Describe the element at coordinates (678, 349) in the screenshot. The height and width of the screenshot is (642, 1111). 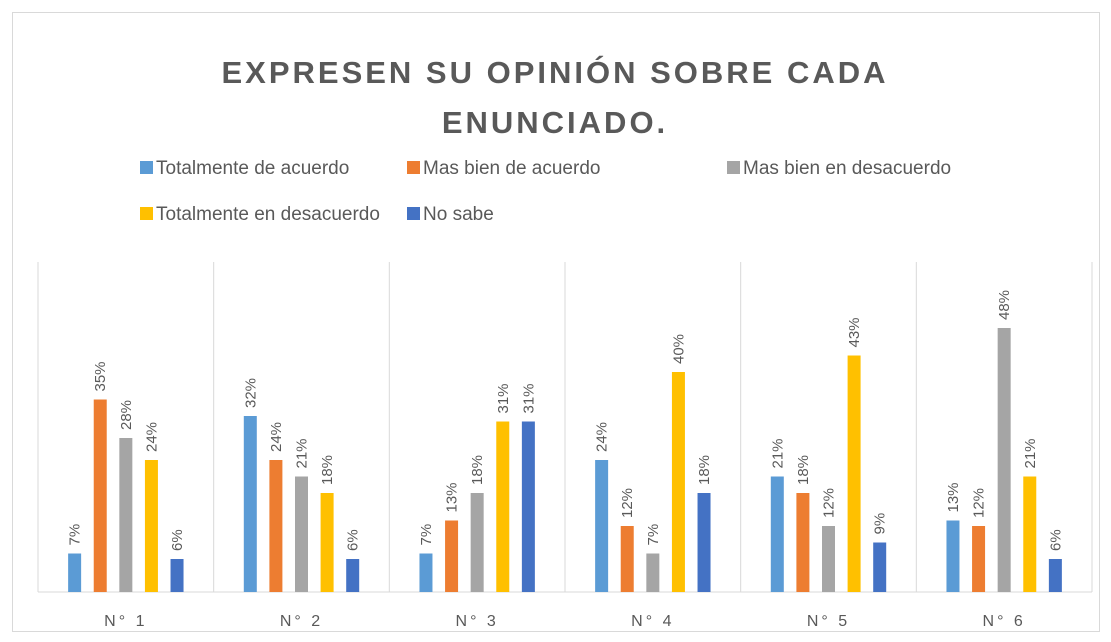
I see `data-label: 40%` at that location.